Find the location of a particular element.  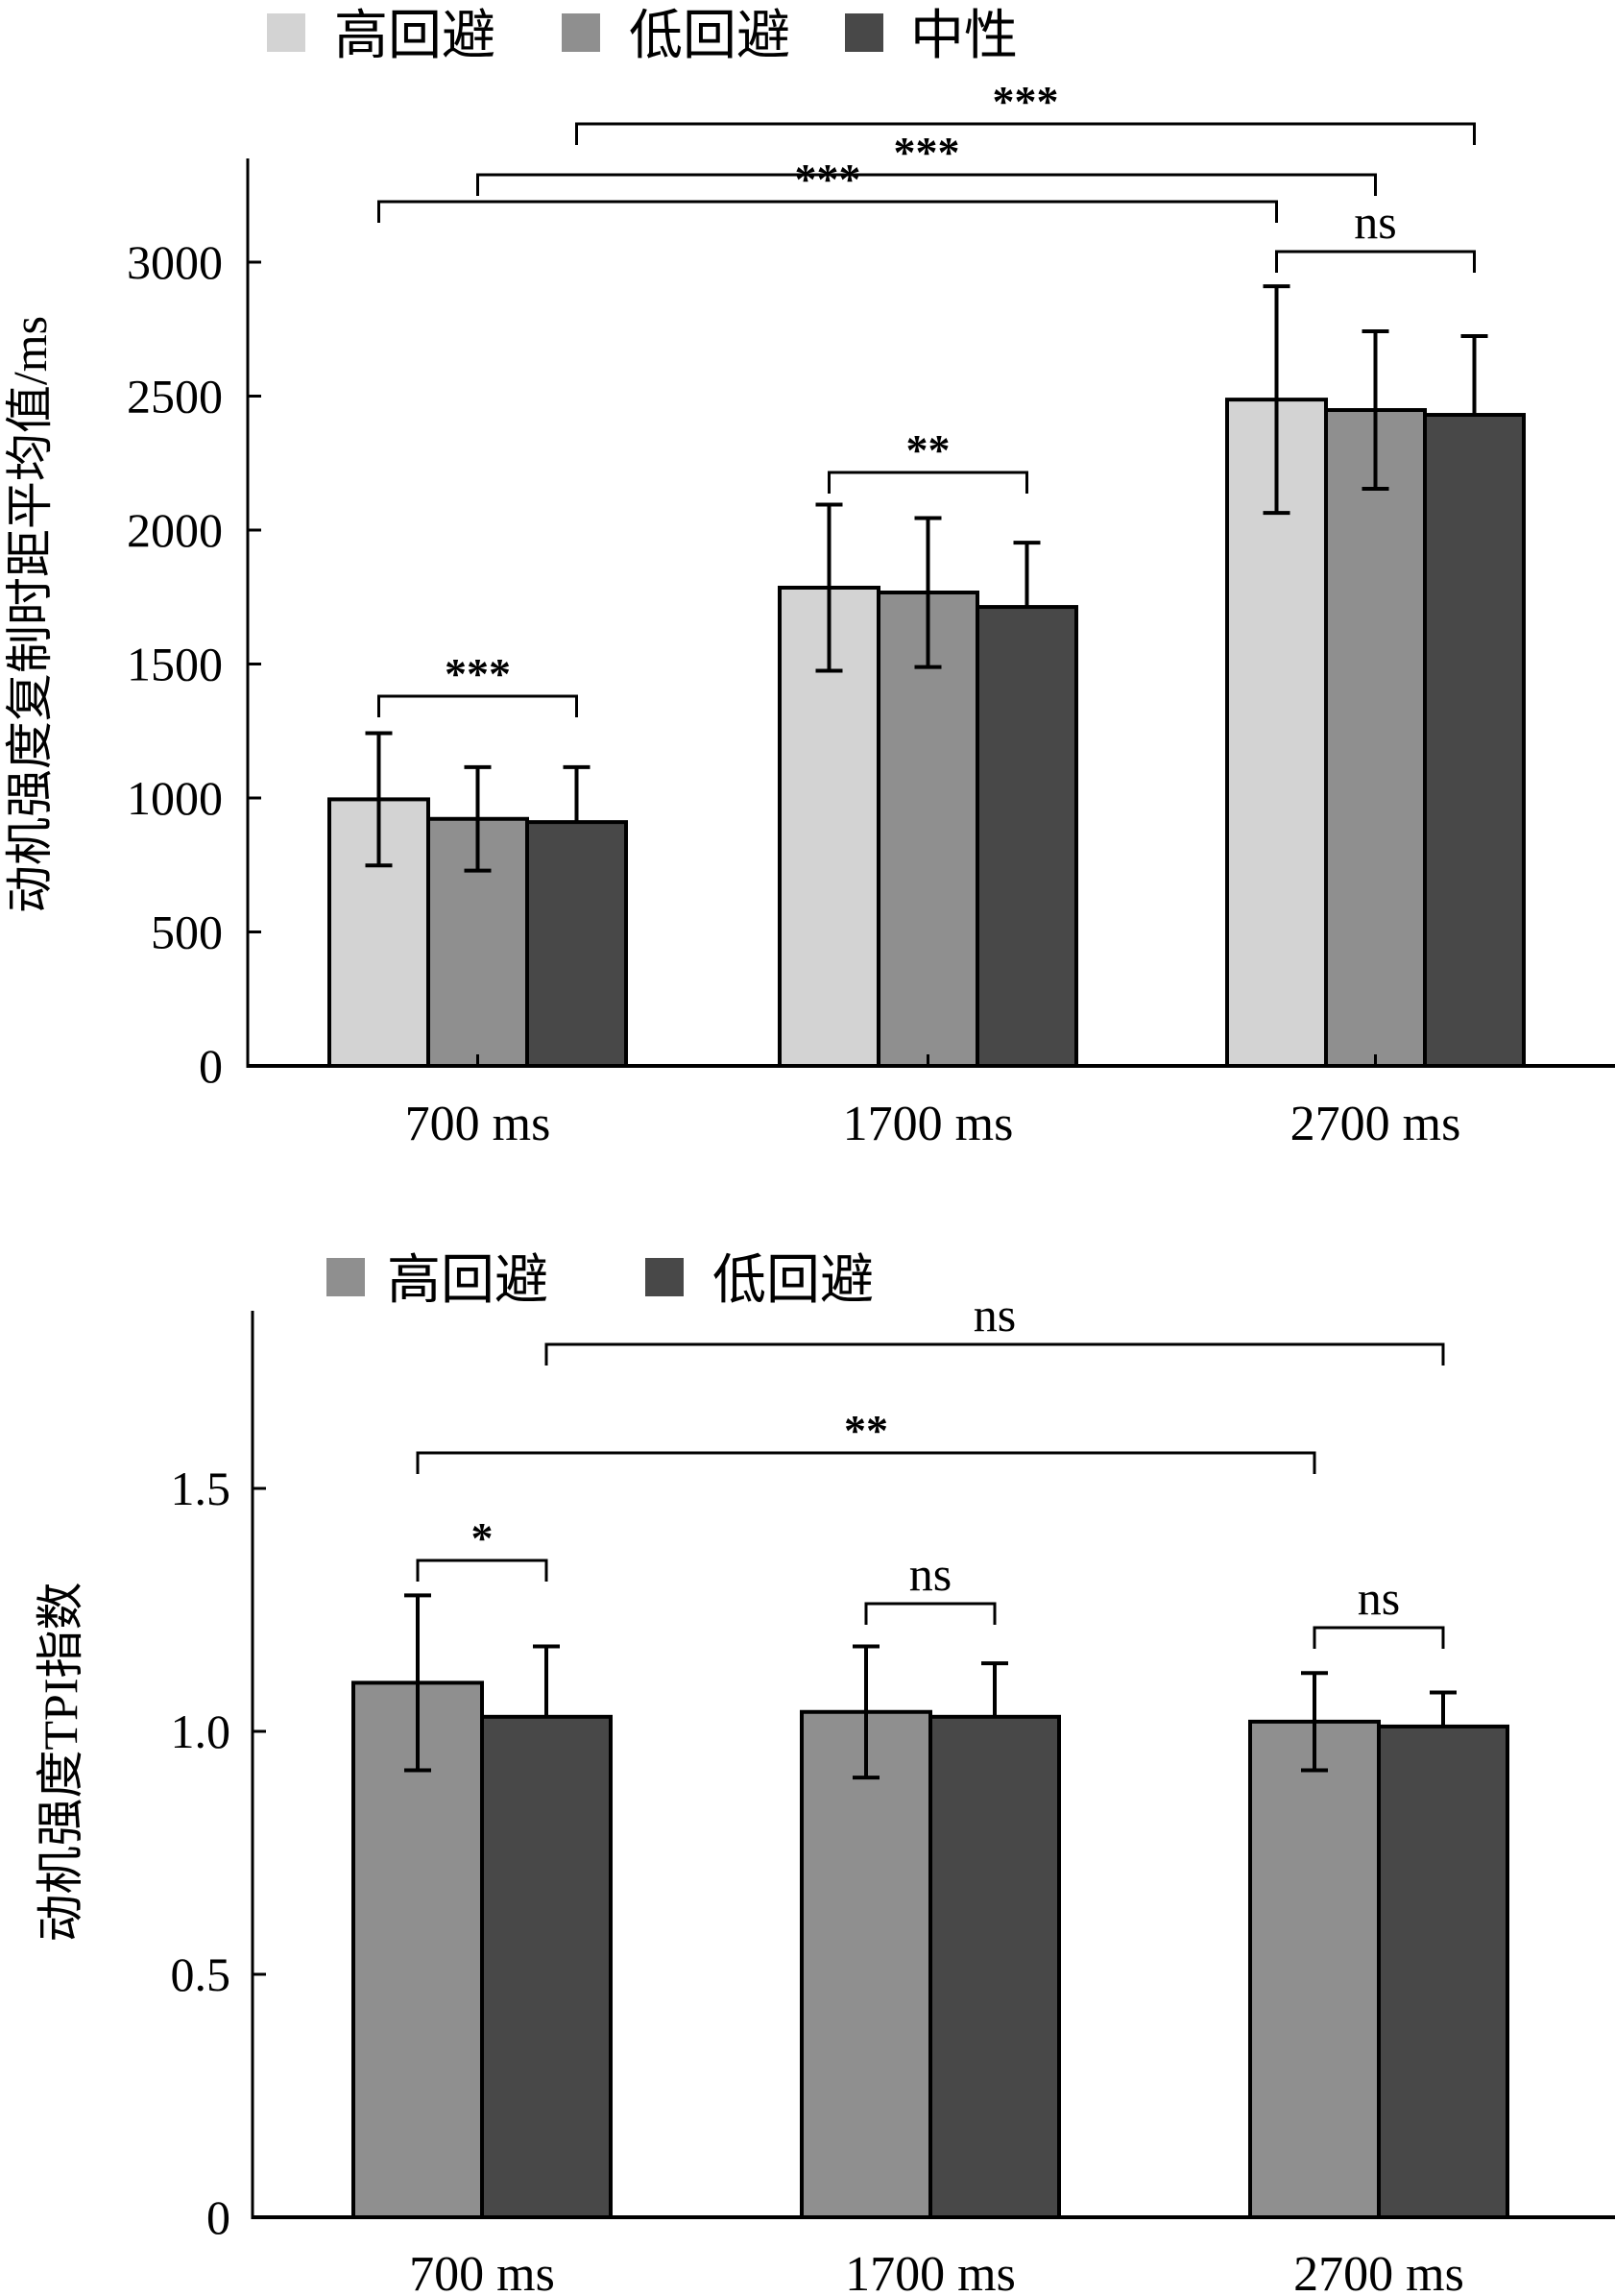

legend-item: 中性 is located at coordinates (931, 36).